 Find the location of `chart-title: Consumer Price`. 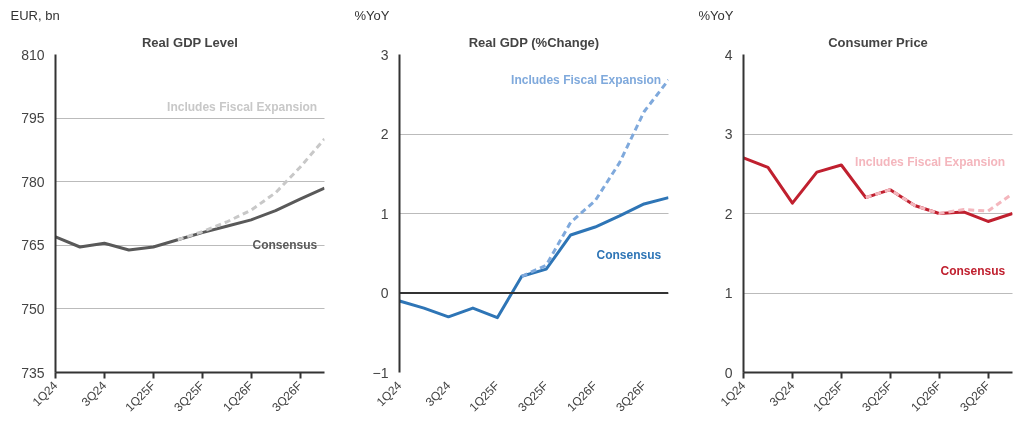

chart-title: Consumer Price is located at coordinates (878, 42).